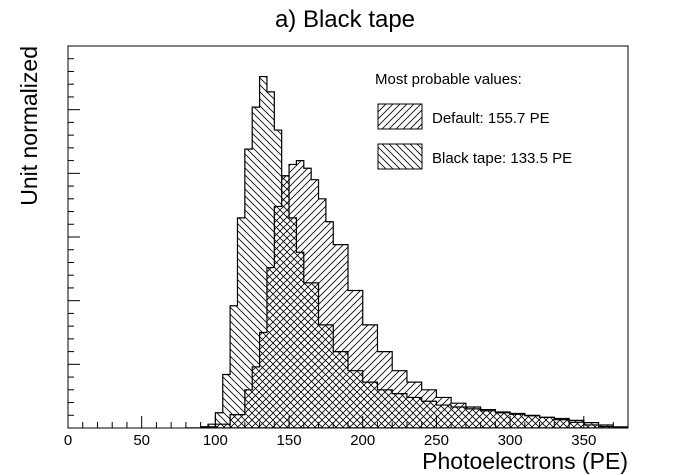  What do you see at coordinates (141, 440) in the screenshot?
I see `x-tick-label: 50` at bounding box center [141, 440].